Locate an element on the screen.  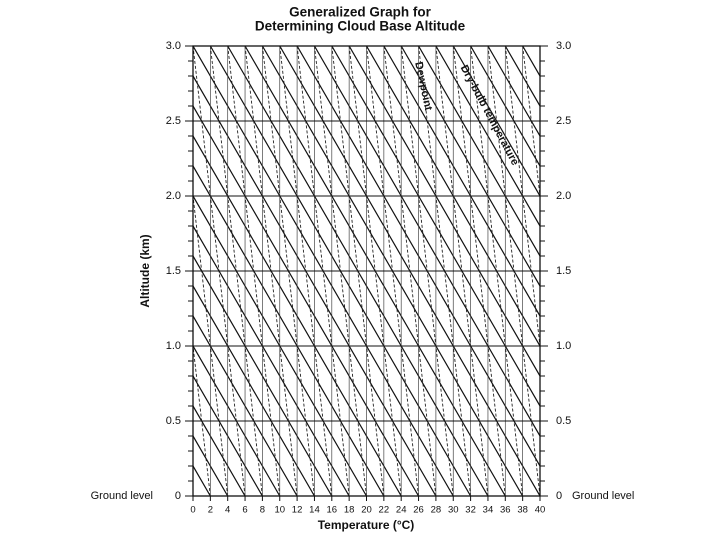
x-tick-label: 22 is located at coordinates (384, 510).